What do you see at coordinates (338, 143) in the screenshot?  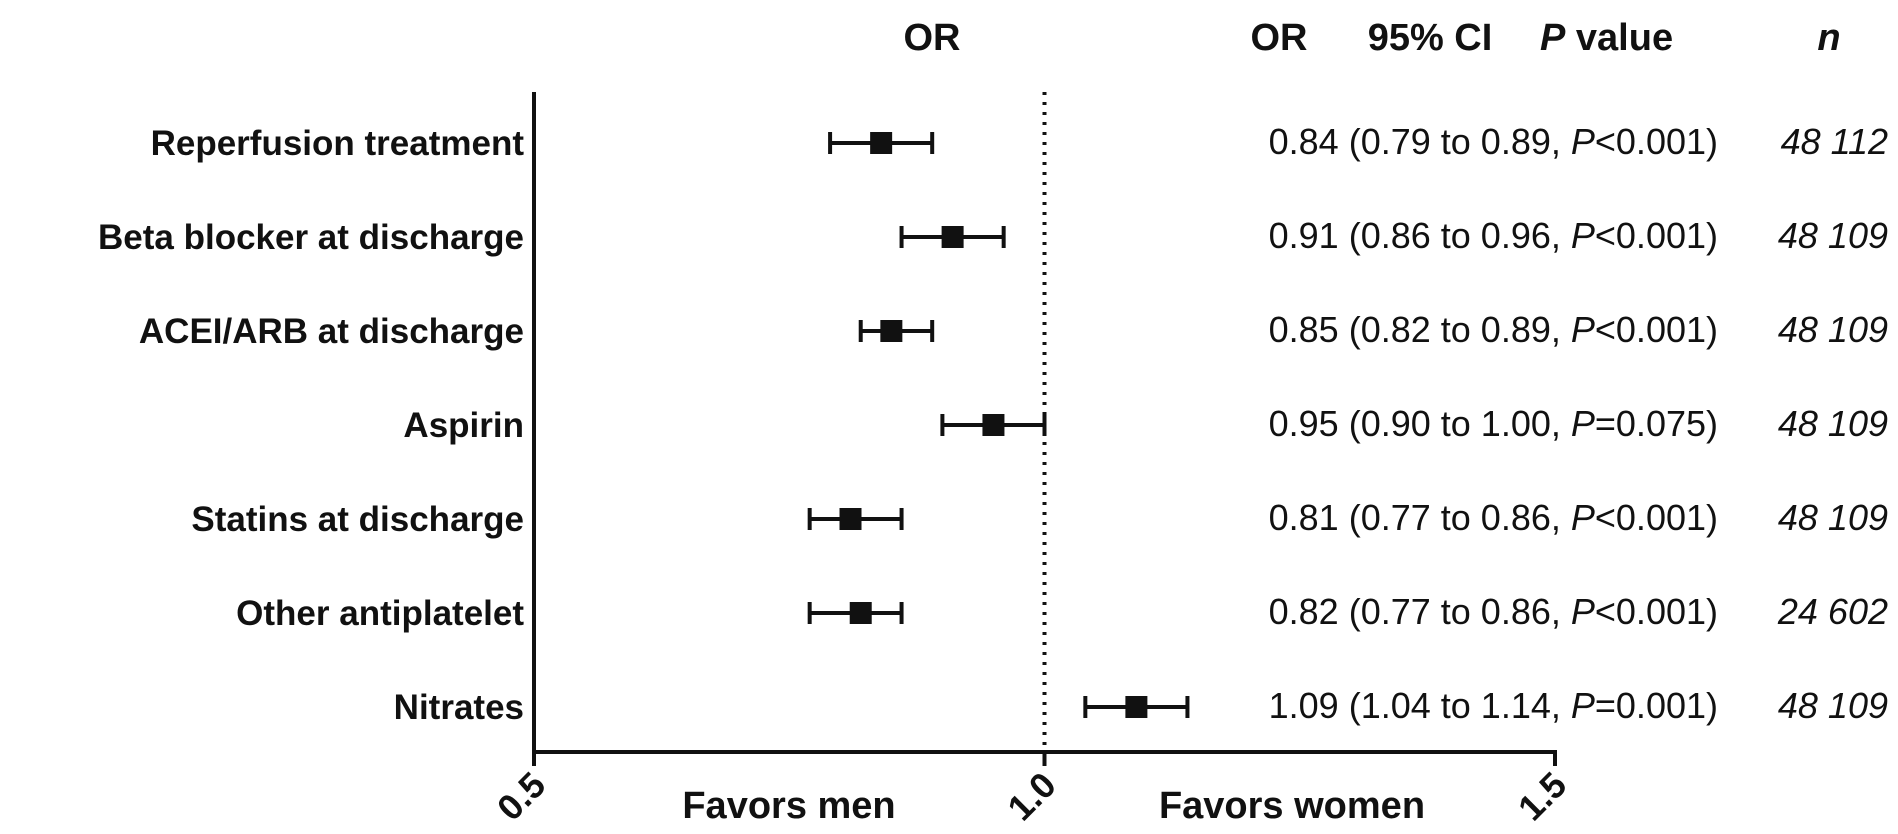 I see `row-label: Reperfusion treatment` at bounding box center [338, 143].